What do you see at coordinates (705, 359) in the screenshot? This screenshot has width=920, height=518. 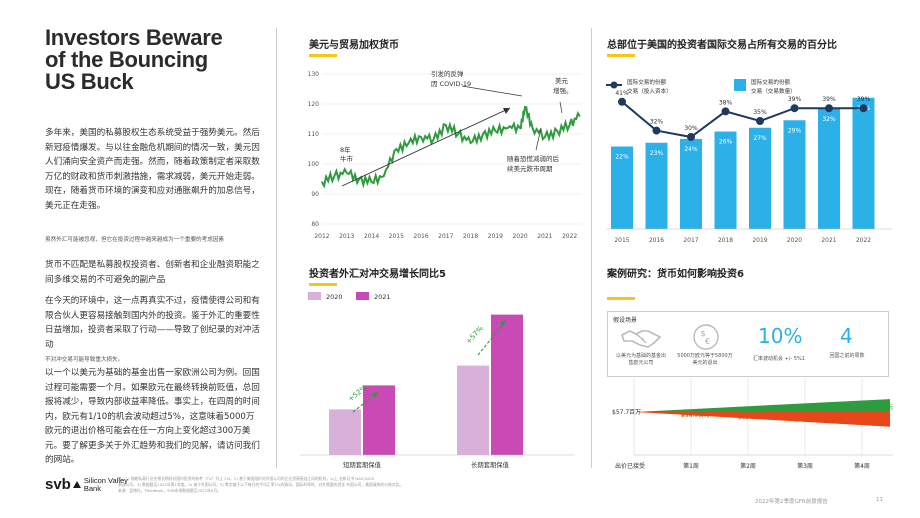 I see `scenario-card-2: 5000万欧元等于5800万美元的退出` at bounding box center [705, 359].